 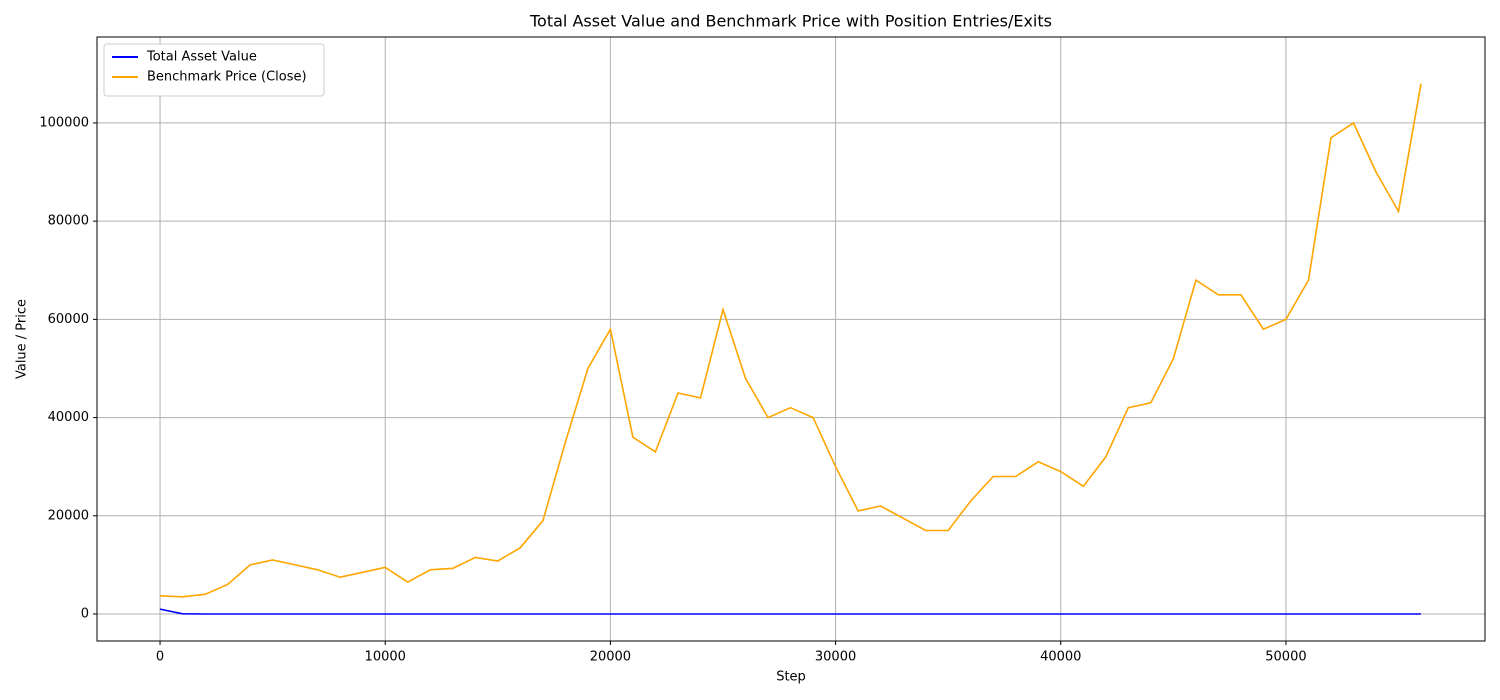 What do you see at coordinates (68, 515) in the screenshot?
I see `y-tick-label: 20000` at bounding box center [68, 515].